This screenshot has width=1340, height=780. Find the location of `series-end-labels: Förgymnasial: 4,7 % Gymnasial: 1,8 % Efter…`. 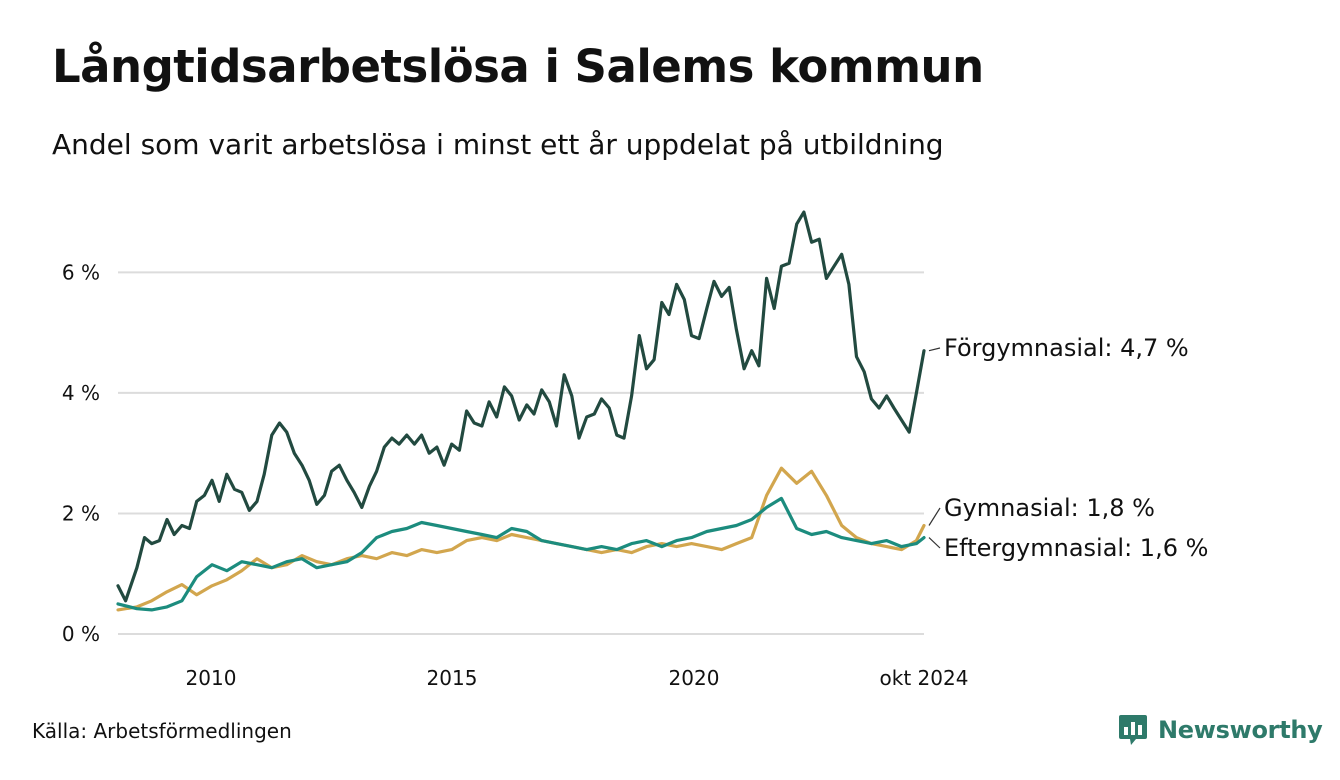

series-end-labels: Förgymnasial: 4,7 % Gymnasial: 1,8 % Efter… is located at coordinates (1068, 448).